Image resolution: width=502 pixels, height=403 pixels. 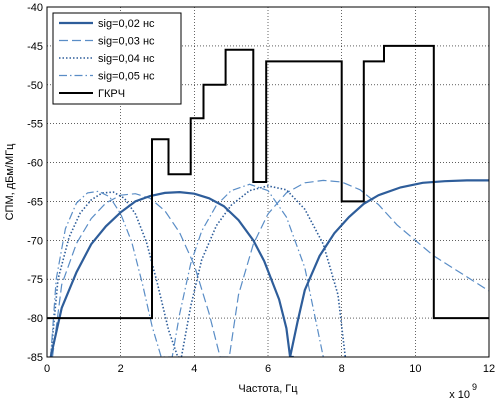 I want to click on x-tick-label: 2, so click(x=121, y=369).